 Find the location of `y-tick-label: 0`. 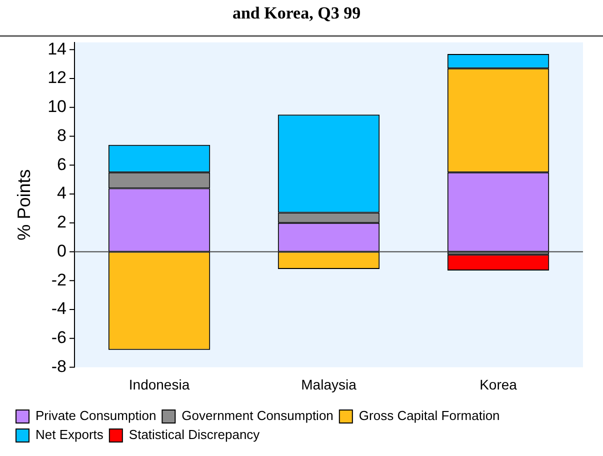

y-tick-label: 0 is located at coordinates (62, 250).